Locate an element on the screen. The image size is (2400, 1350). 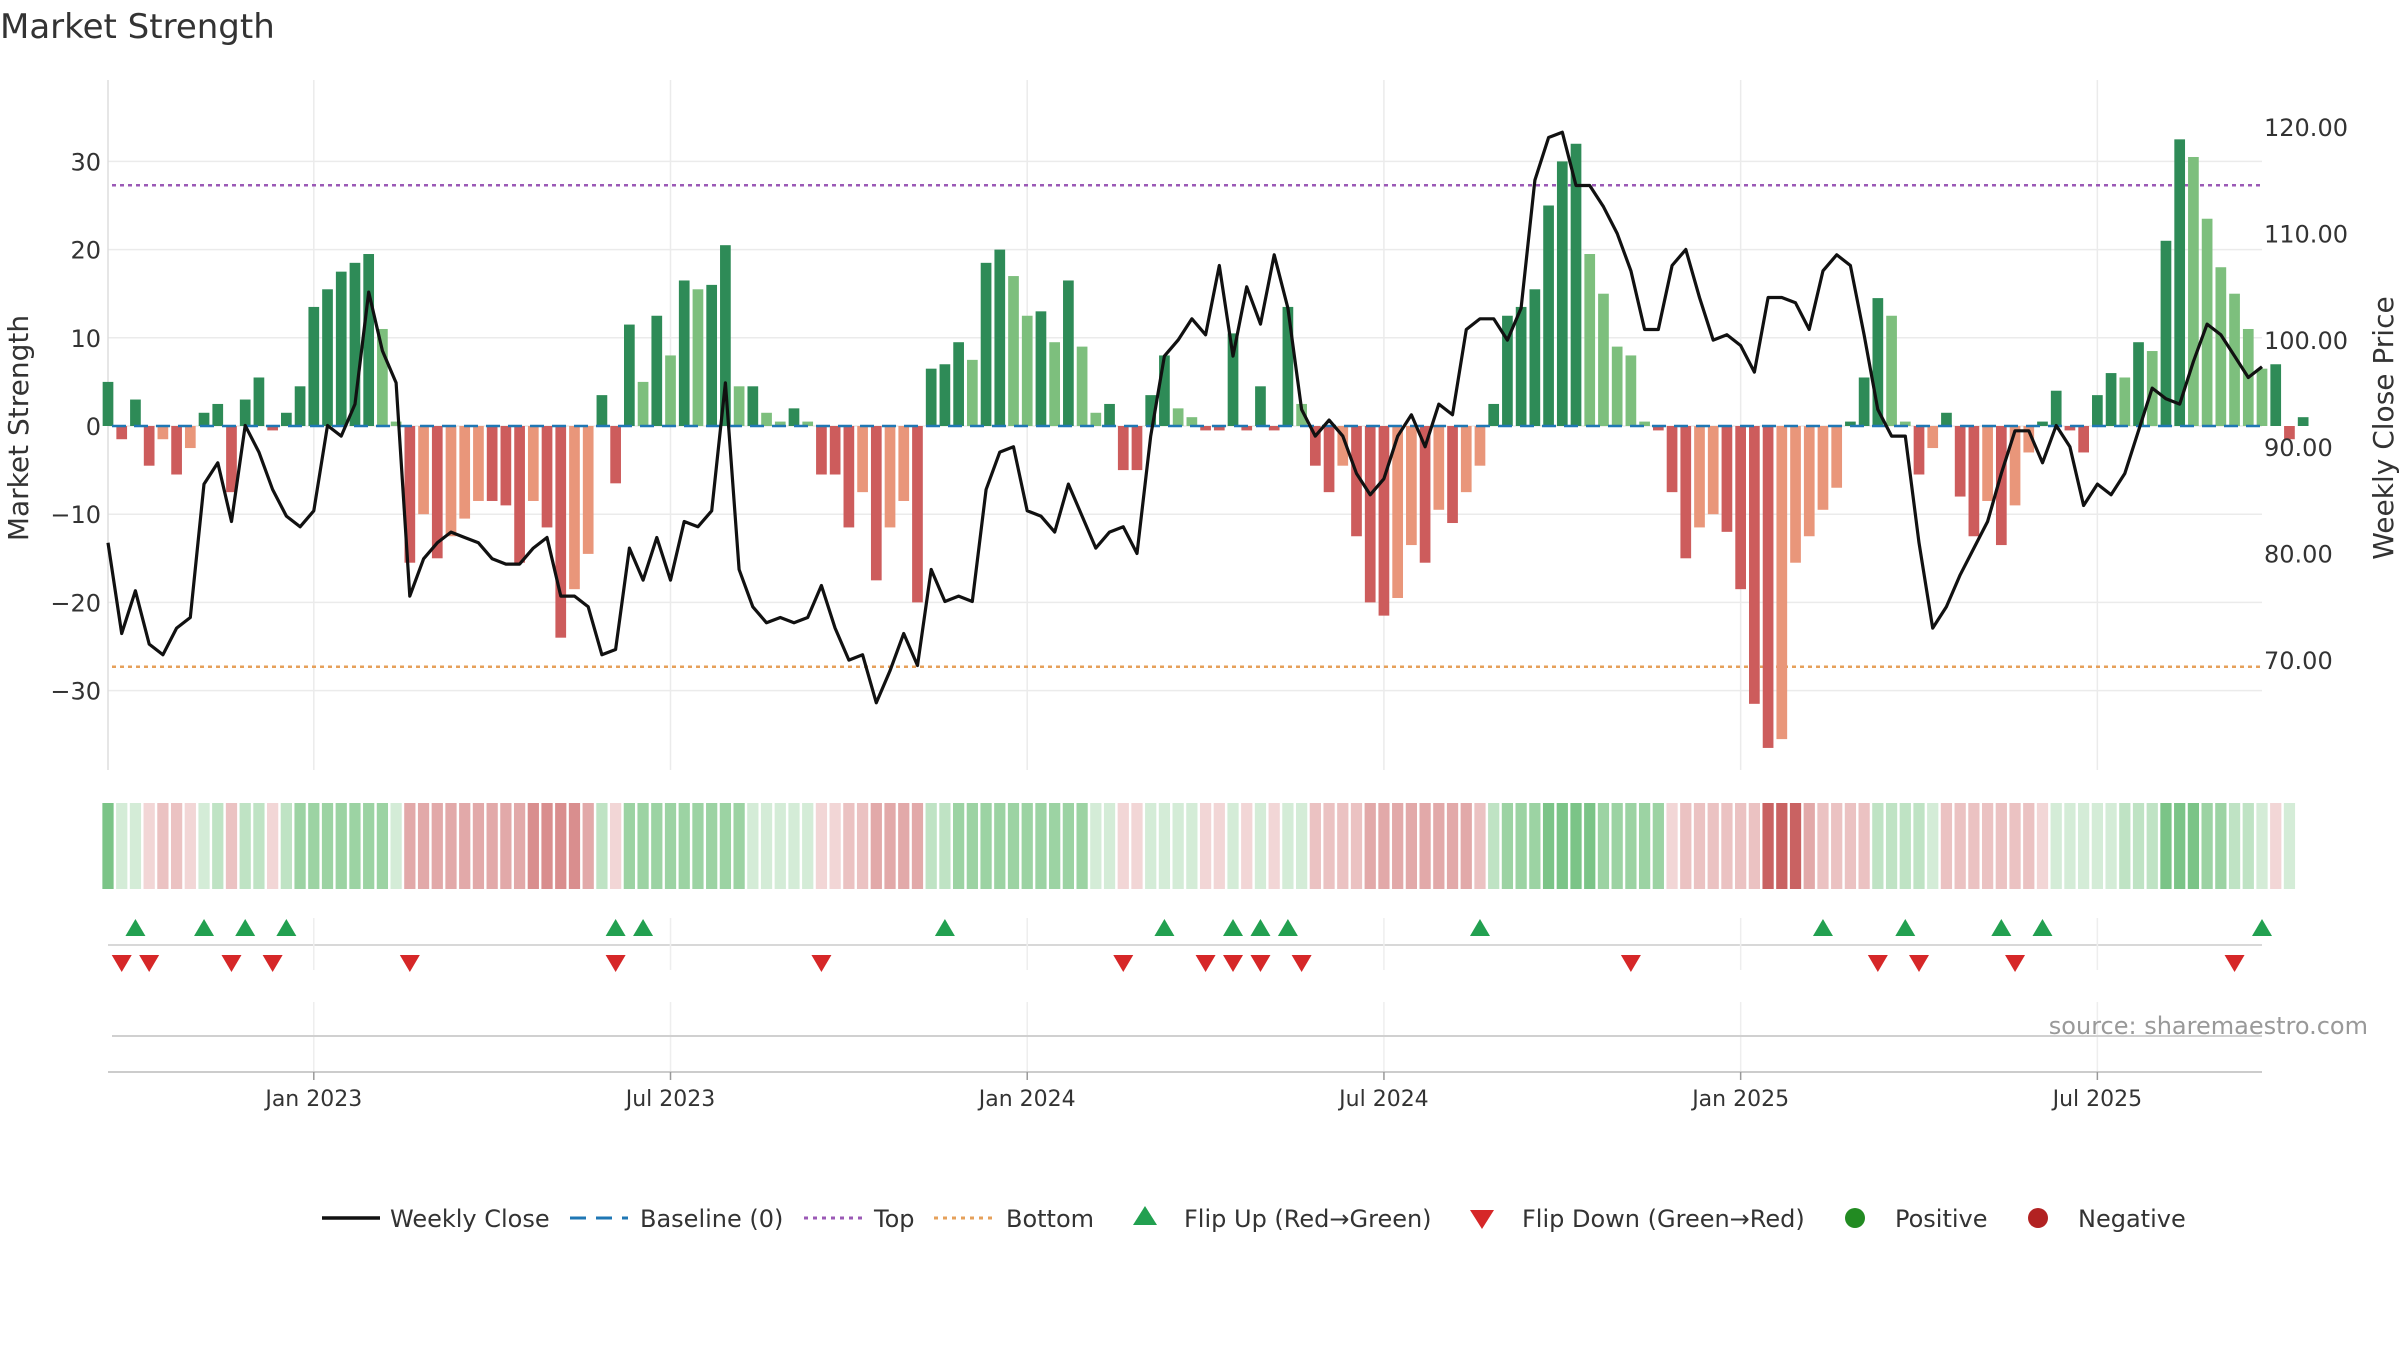
legend-positive-icon is located at coordinates (1855, 1218).